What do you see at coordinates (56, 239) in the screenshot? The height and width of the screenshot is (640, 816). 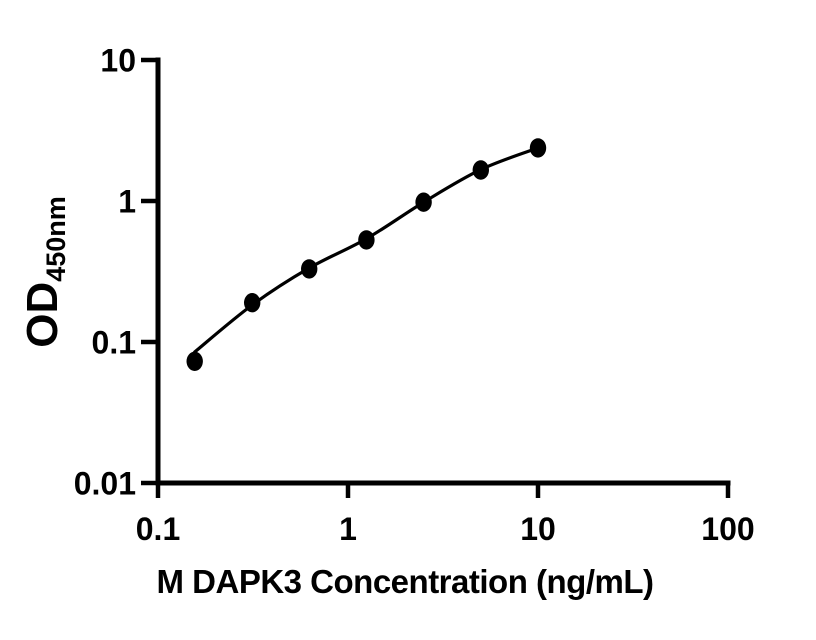 I see `y-axis-title-subscript: 450nm` at bounding box center [56, 239].